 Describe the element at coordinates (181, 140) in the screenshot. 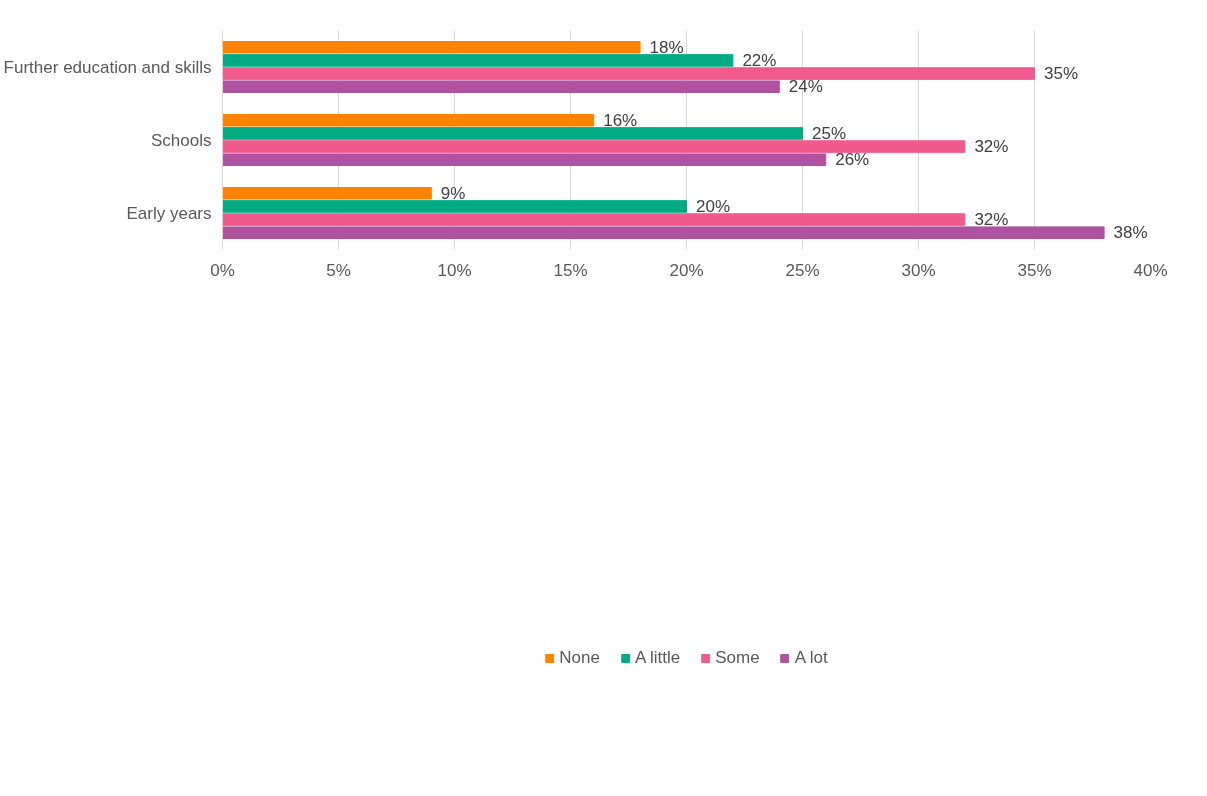

I see `y-tick-label: Schools` at that location.